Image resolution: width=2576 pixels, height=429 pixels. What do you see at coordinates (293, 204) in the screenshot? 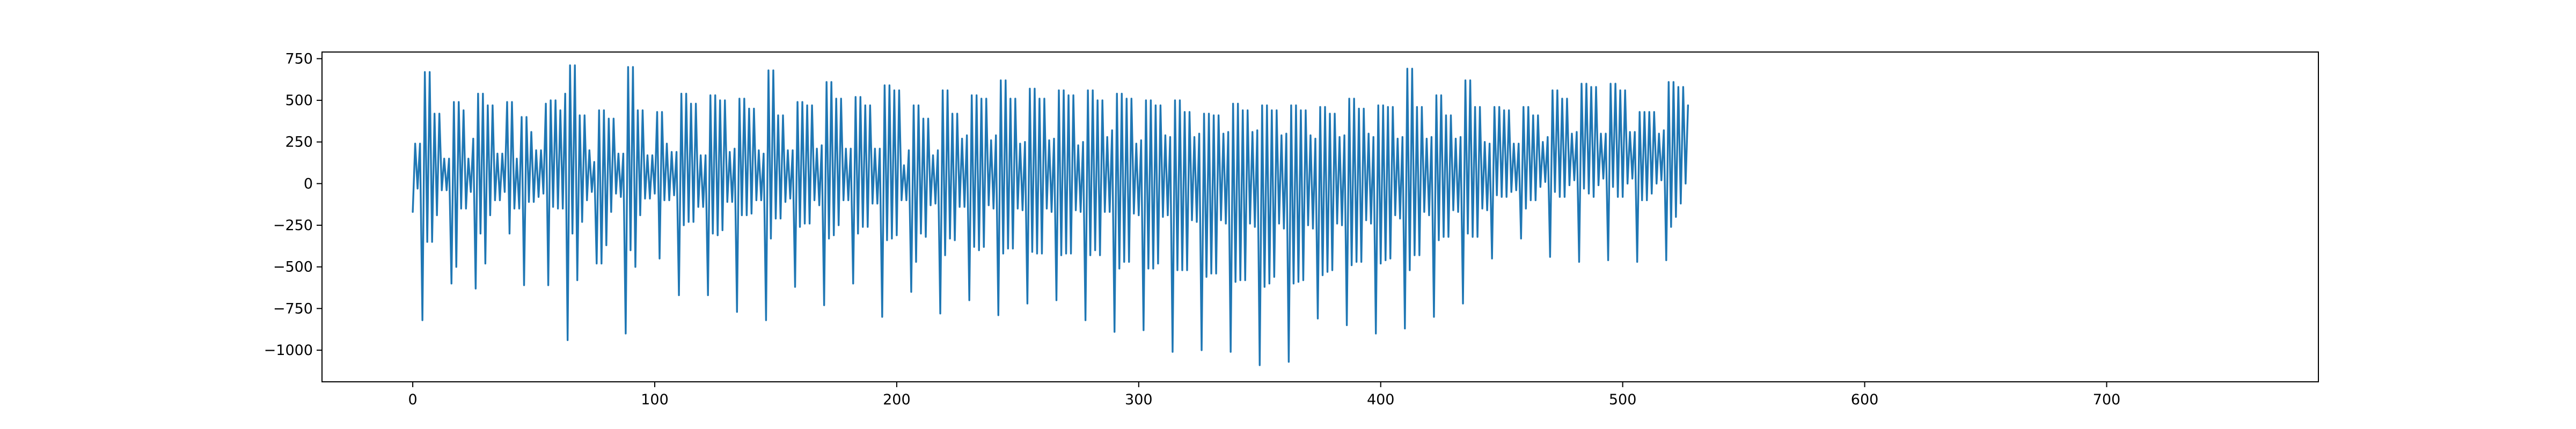
I see `y-axis: −1000 −750 −500 −250 0 250 500 750` at bounding box center [293, 204].